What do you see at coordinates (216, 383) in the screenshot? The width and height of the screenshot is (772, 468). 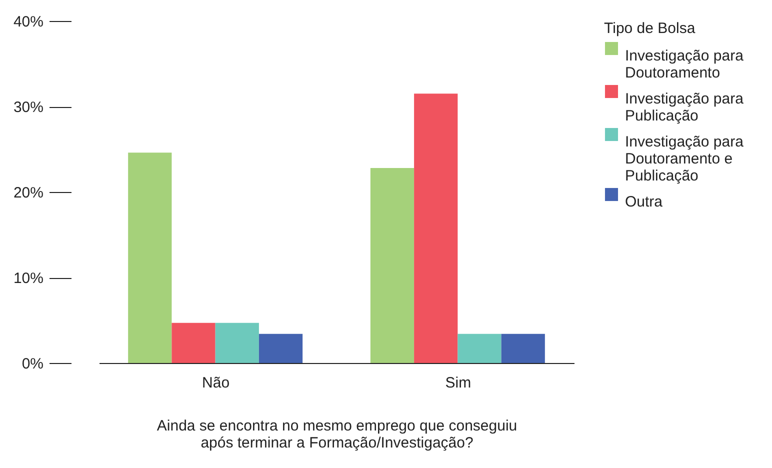 I see `x-tick-label: Não` at bounding box center [216, 383].